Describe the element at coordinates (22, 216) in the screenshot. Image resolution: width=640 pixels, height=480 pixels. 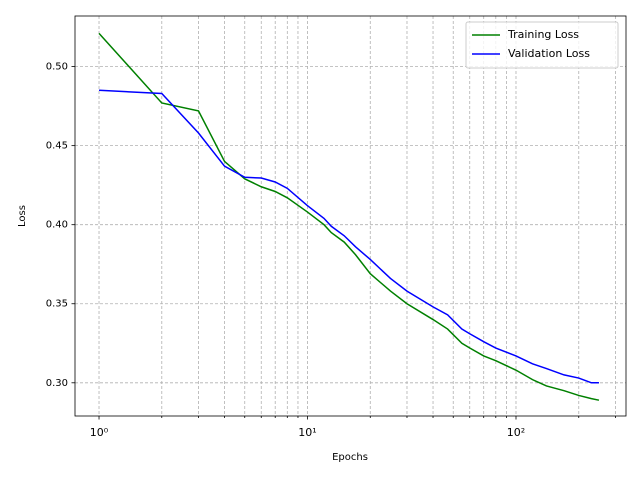
I see `y-axis-label: Loss` at that location.